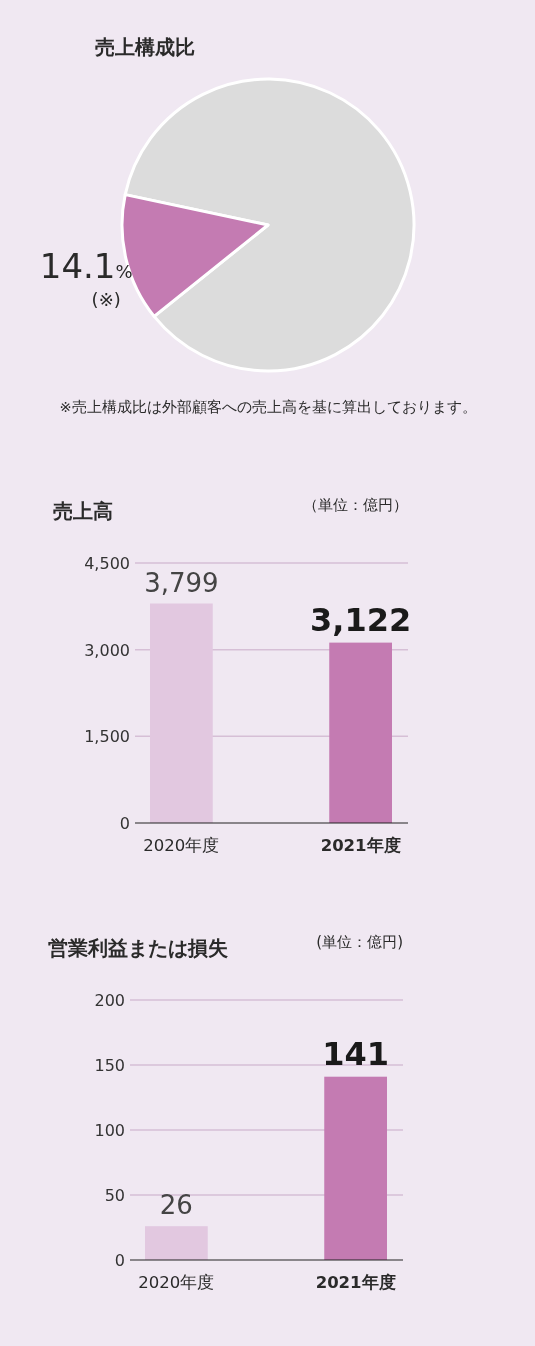 This screenshot has height=1346, width=535. I want to click on data-label: 3,122, so click(361, 619).